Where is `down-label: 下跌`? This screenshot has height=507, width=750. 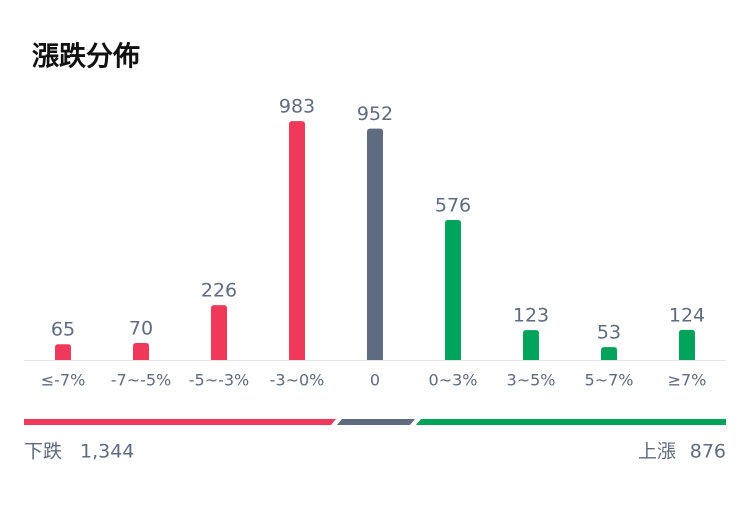 down-label: 下跌 is located at coordinates (43, 452).